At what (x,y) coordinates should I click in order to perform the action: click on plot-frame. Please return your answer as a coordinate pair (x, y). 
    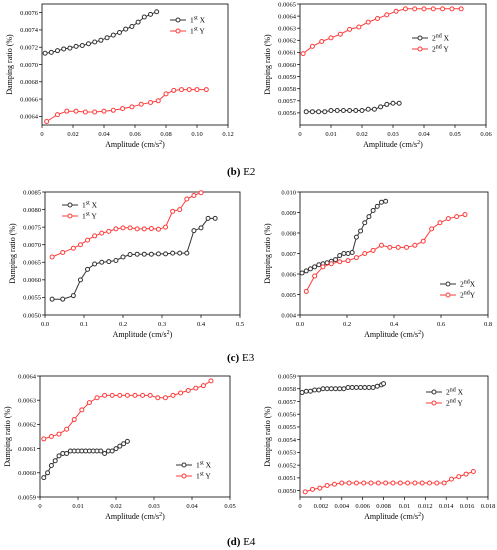
    Looking at the image, I should click on (393, 64).